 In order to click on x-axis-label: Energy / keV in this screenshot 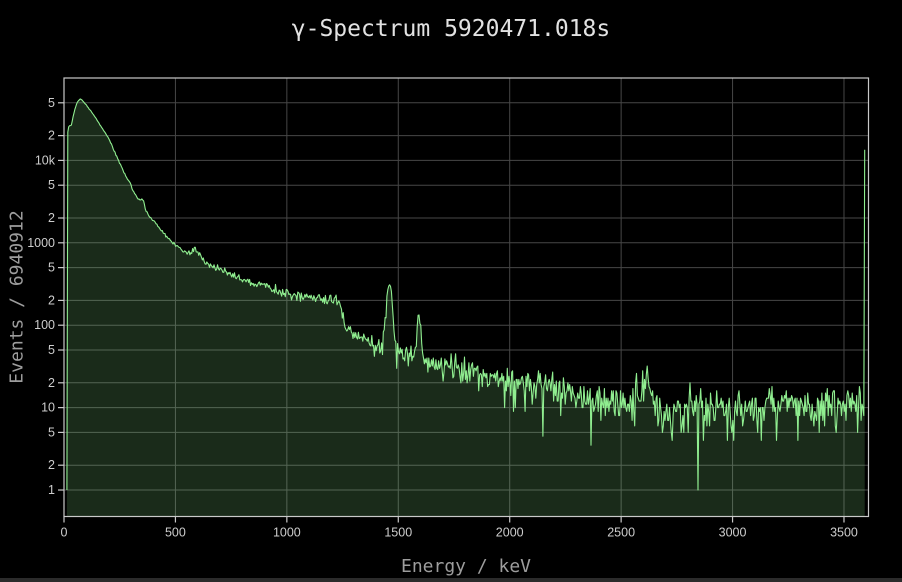, I will do `click(466, 566)`.